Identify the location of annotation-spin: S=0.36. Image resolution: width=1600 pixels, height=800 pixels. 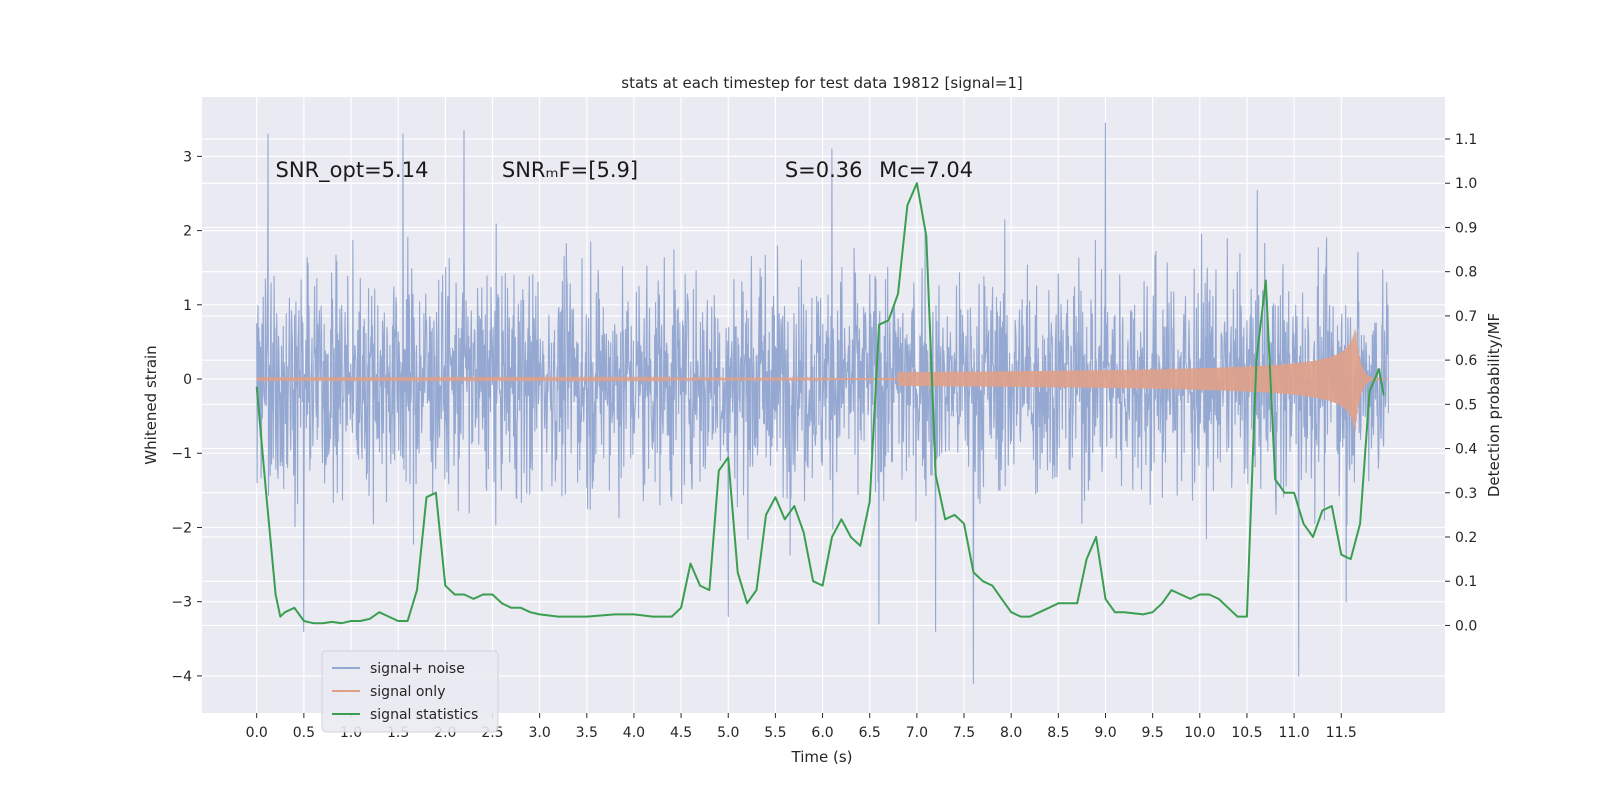
(824, 170).